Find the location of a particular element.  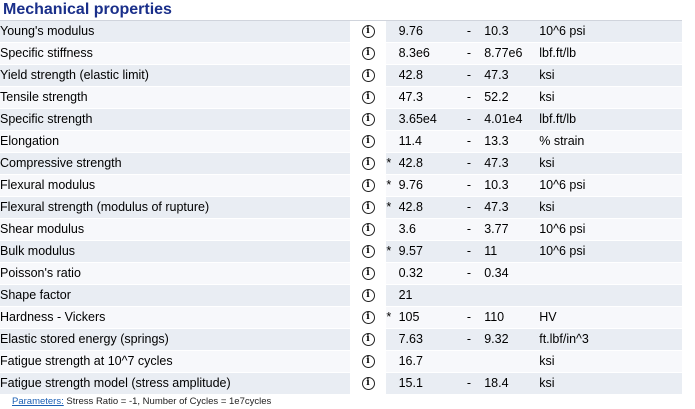

parameters-link: Parameters: is located at coordinates (38, 401).